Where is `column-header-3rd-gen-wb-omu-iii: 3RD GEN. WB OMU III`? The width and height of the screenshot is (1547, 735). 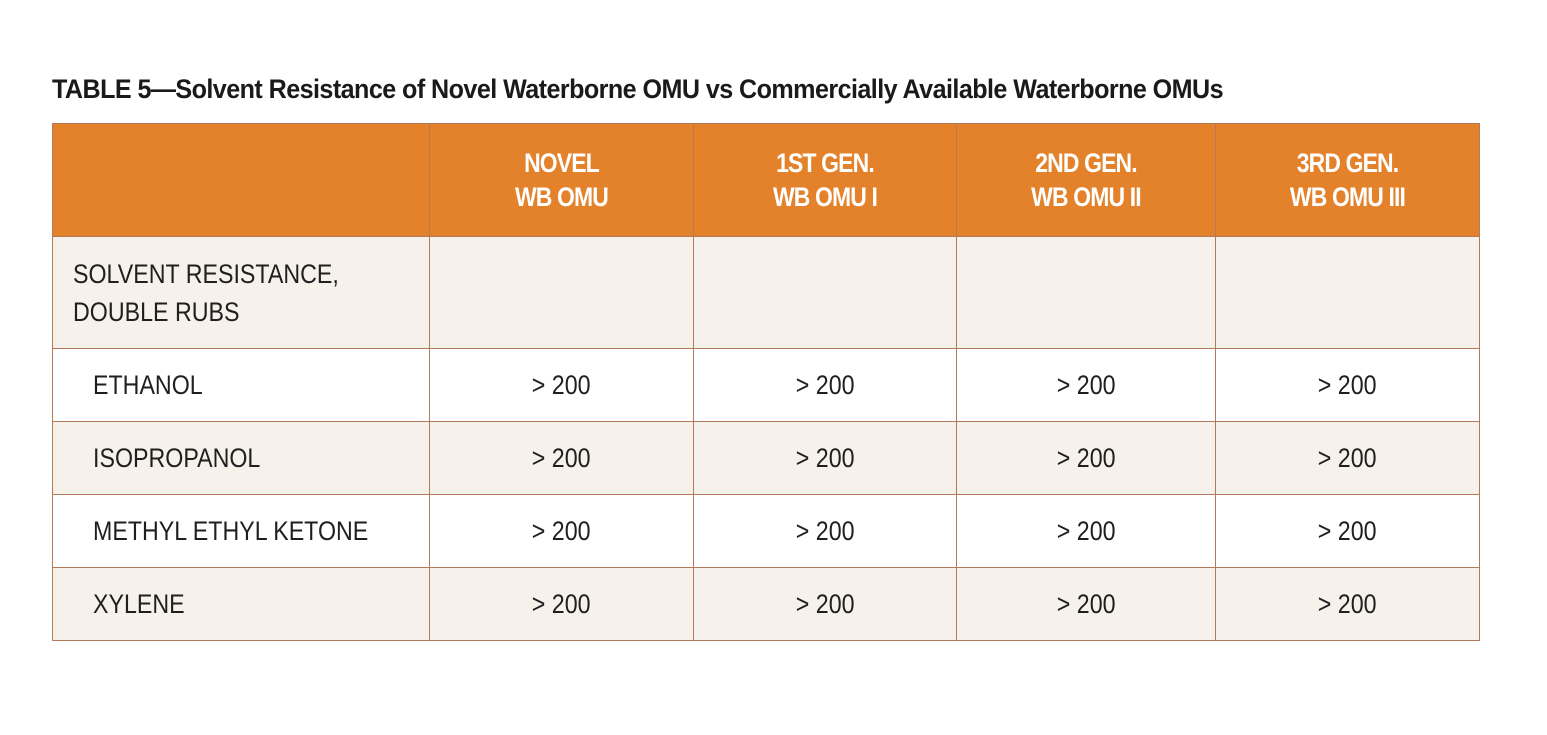 column-header-3rd-gen-wb-omu-iii: 3RD GEN. WB OMU III is located at coordinates (1347, 180).